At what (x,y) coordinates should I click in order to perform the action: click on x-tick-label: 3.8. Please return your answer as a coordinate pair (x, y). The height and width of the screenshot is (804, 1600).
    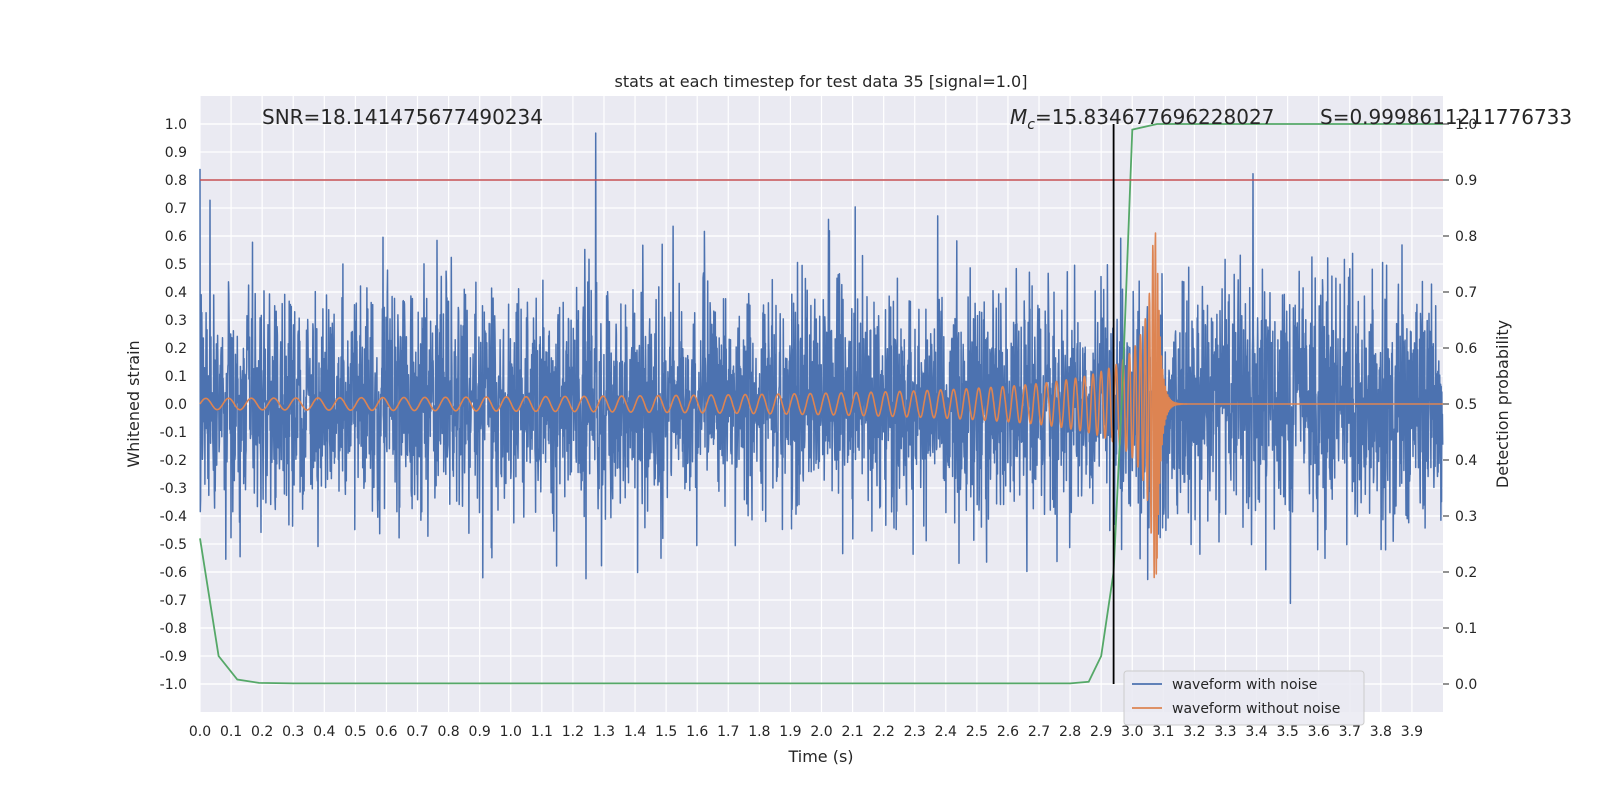
    Looking at the image, I should click on (1381, 732).